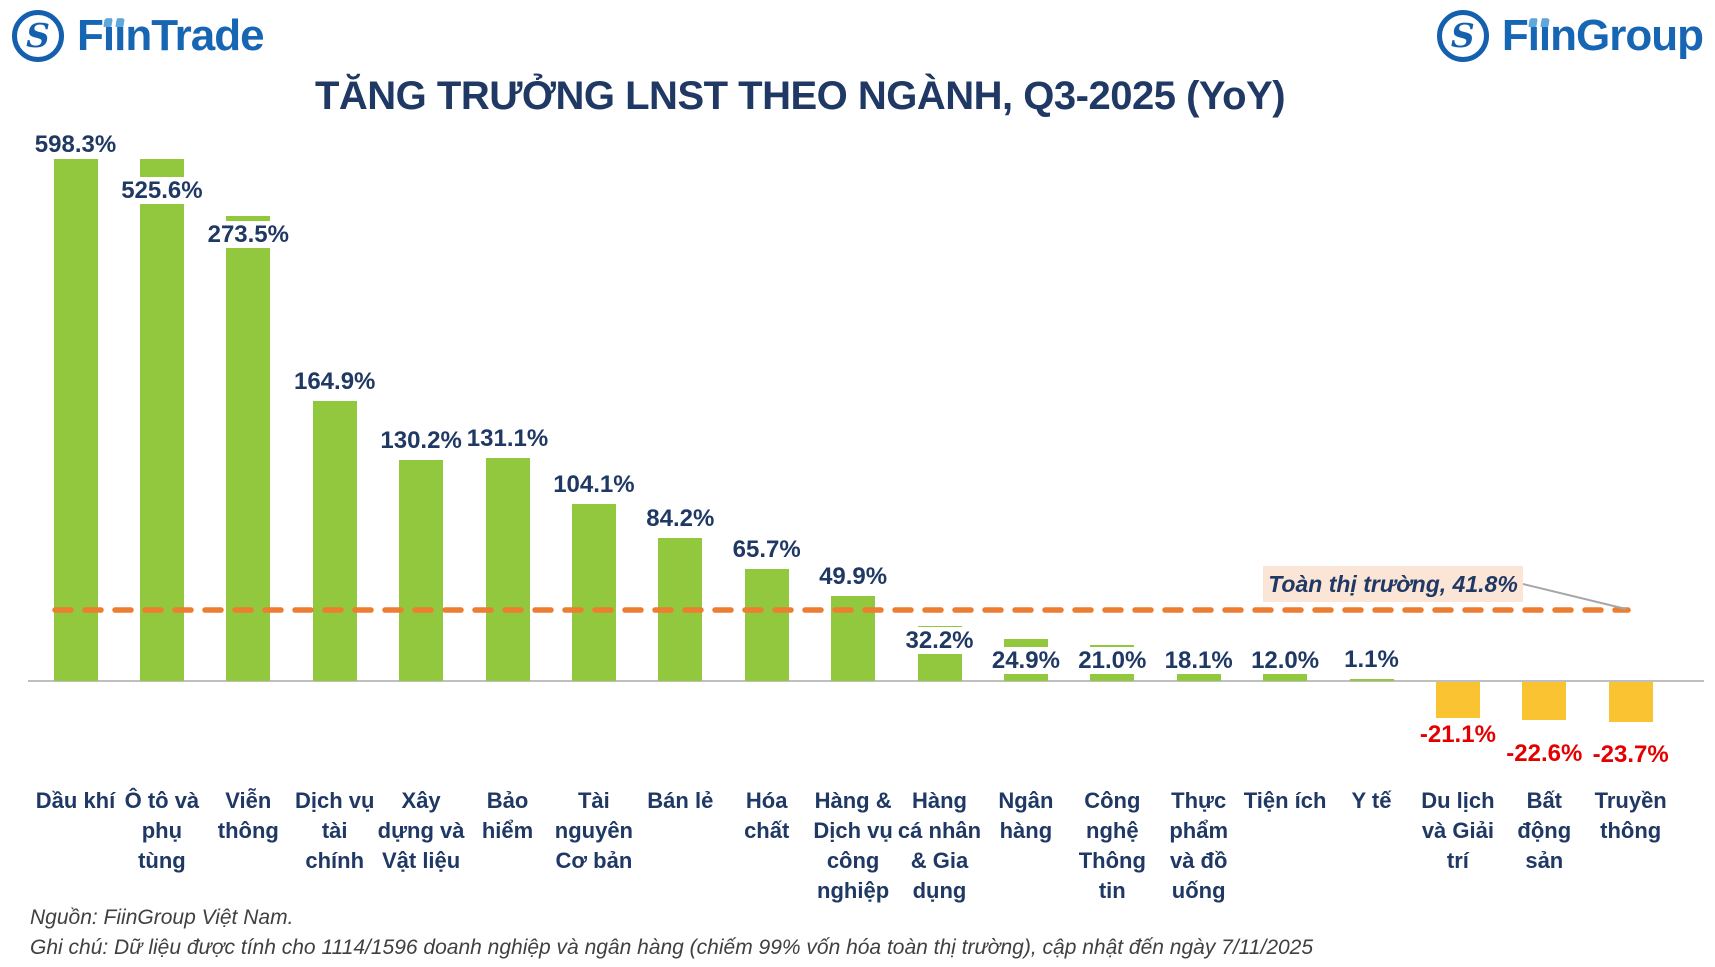 Image resolution: width=1715 pixels, height=967 pixels. I want to click on footer-source: Nguồn: FiinGroup Việt Nam., so click(162, 917).